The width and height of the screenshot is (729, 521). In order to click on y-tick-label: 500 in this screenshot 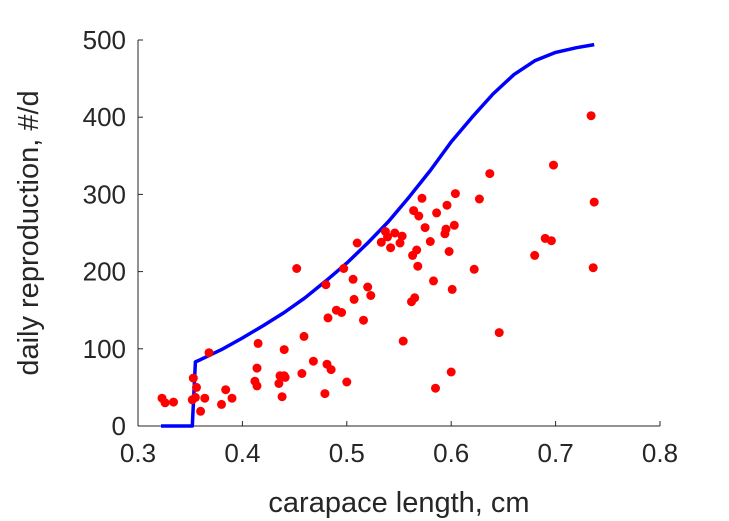, I will do `click(104, 40)`.